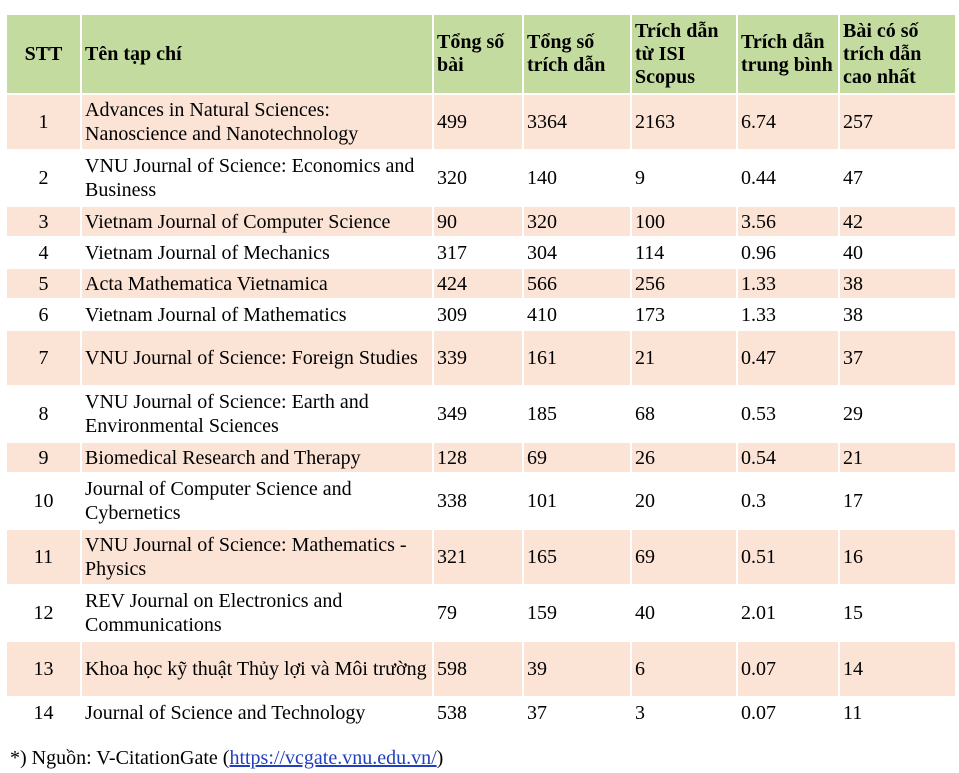  I want to click on cell-total-papers: 598, so click(478, 669).